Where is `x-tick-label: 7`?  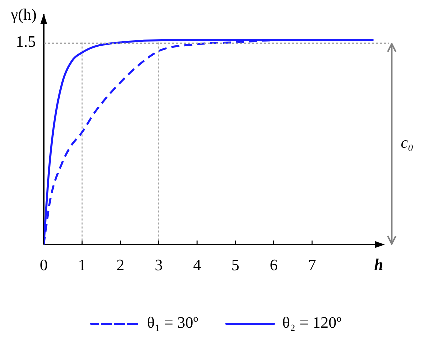 x-tick-label: 7 is located at coordinates (312, 266).